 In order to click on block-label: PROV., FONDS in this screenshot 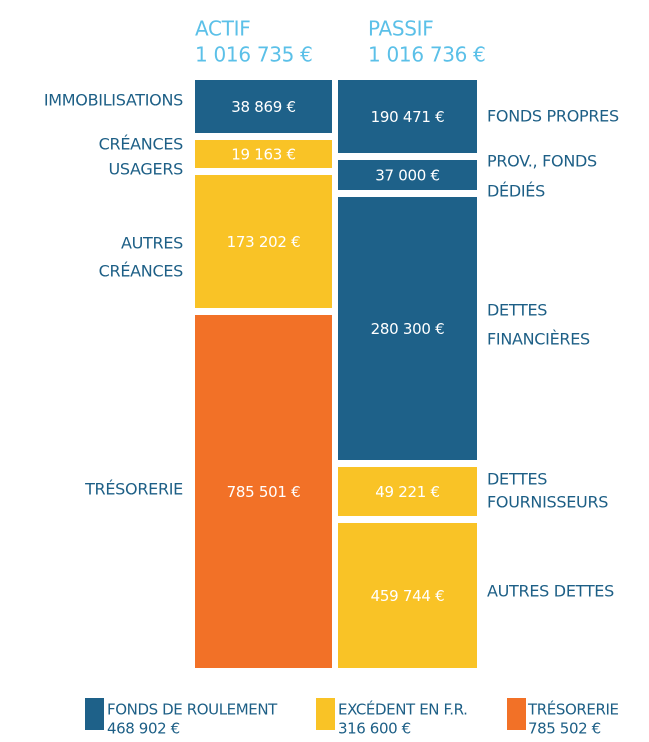, I will do `click(542, 161)`.